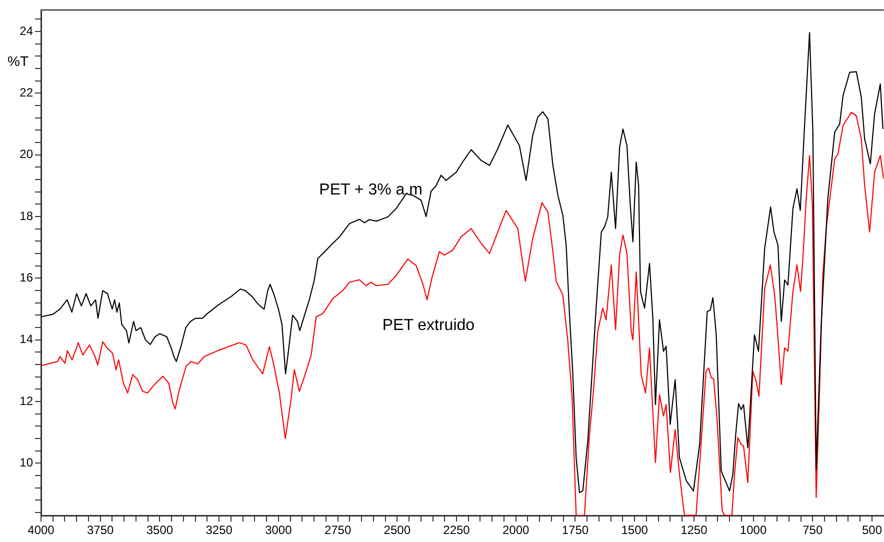 The height and width of the screenshot is (542, 884). Describe the element at coordinates (27, 215) in the screenshot. I see `y-tick-label: 18` at that location.